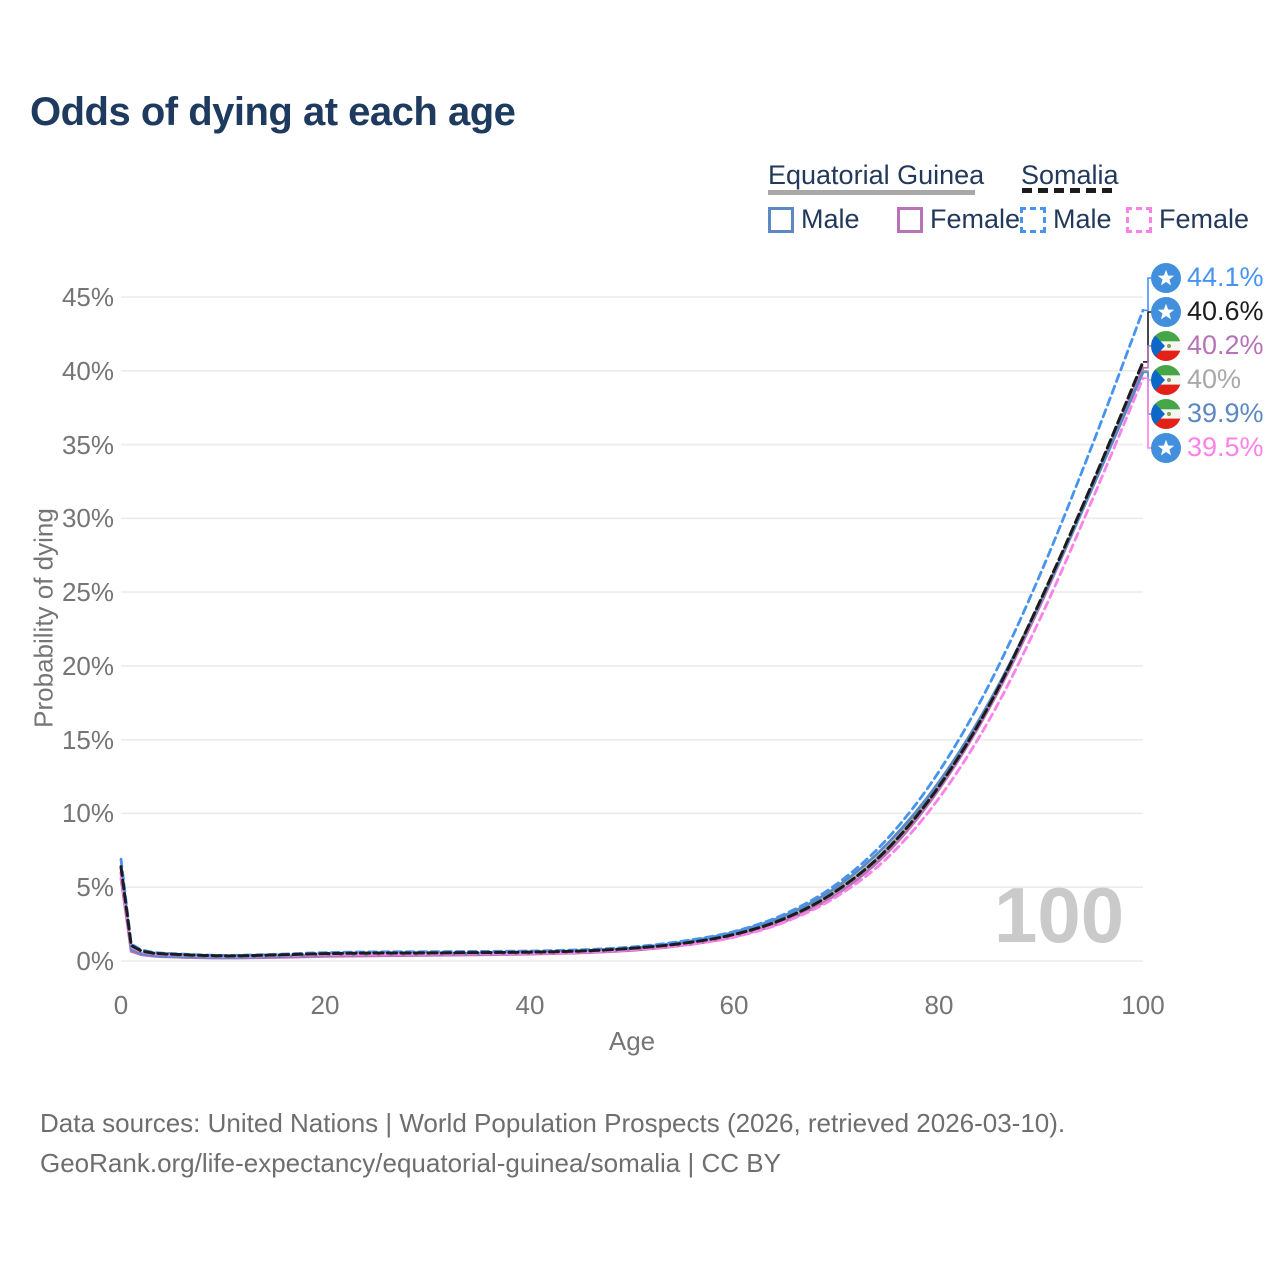 Image resolution: width=1280 pixels, height=1280 pixels. What do you see at coordinates (87, 297) in the screenshot?
I see `y-tick-label: 45%` at bounding box center [87, 297].